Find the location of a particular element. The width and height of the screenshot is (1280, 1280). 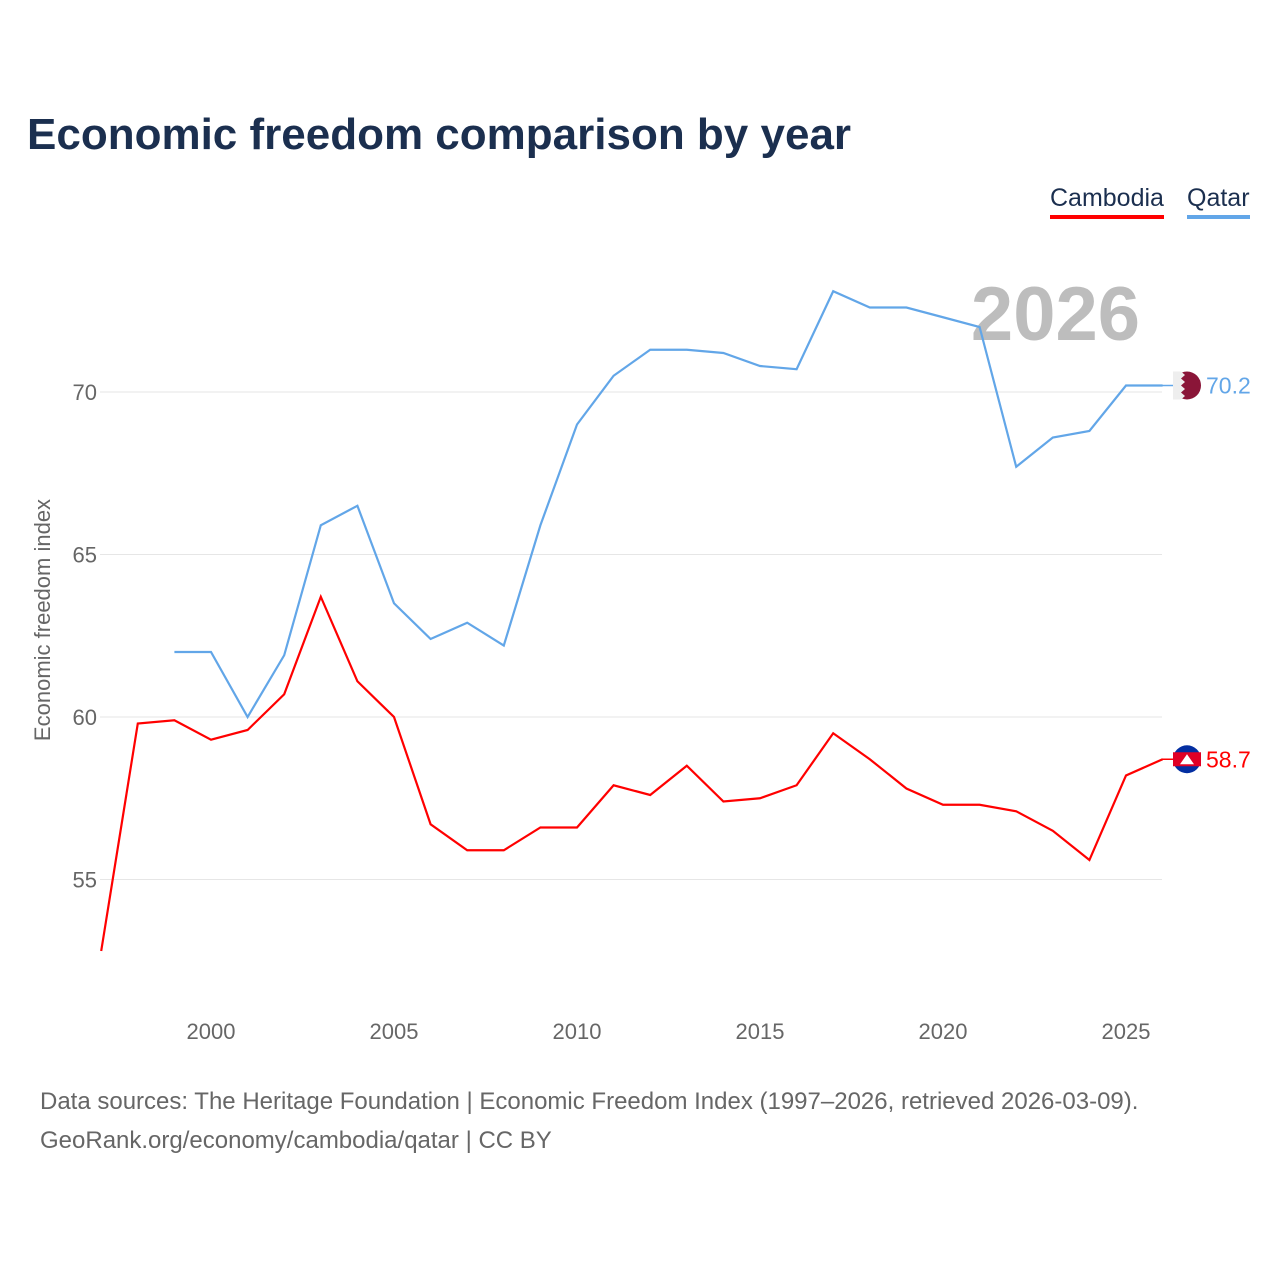

x-tick-label: 2015 is located at coordinates (760, 1031).